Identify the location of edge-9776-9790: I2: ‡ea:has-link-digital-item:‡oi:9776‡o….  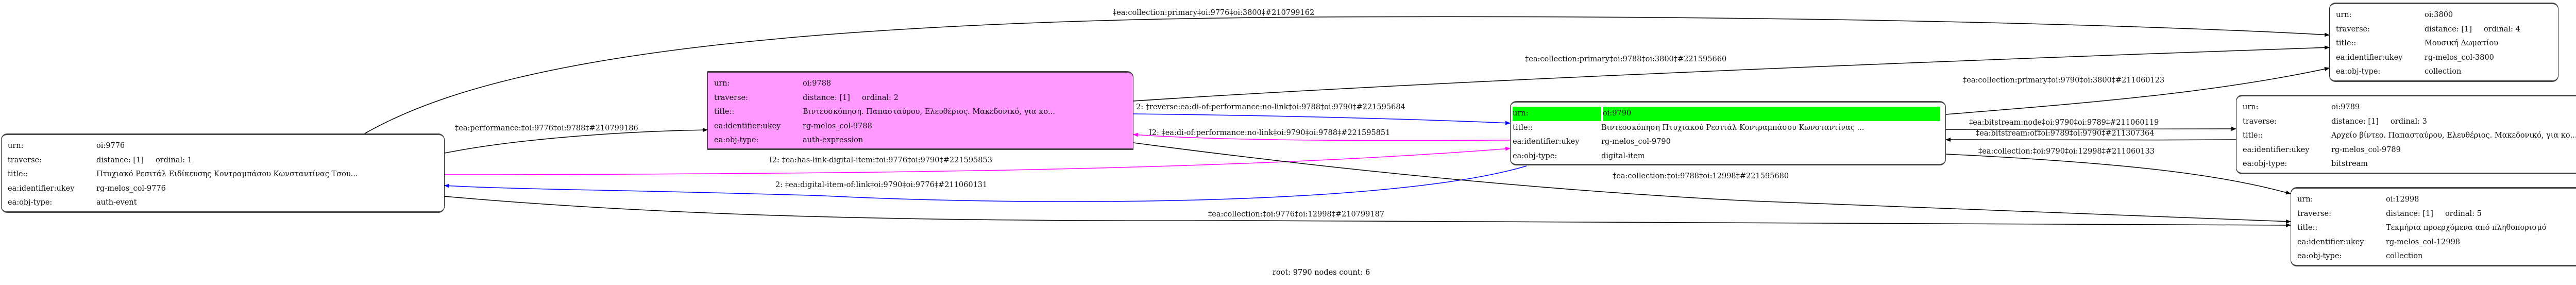
(977, 160).